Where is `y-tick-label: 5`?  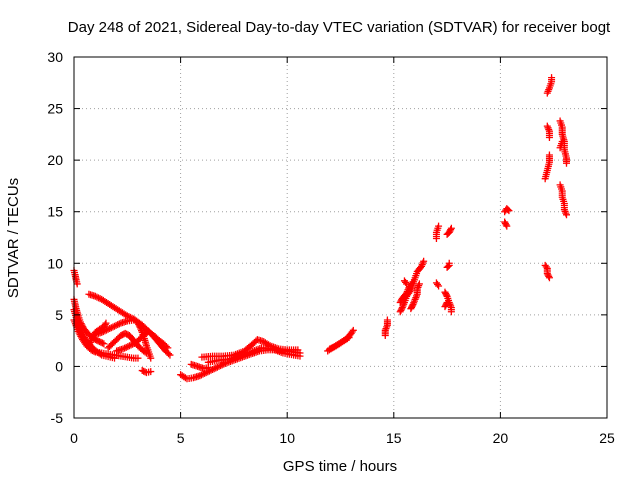 y-tick-label: 5 is located at coordinates (59, 315).